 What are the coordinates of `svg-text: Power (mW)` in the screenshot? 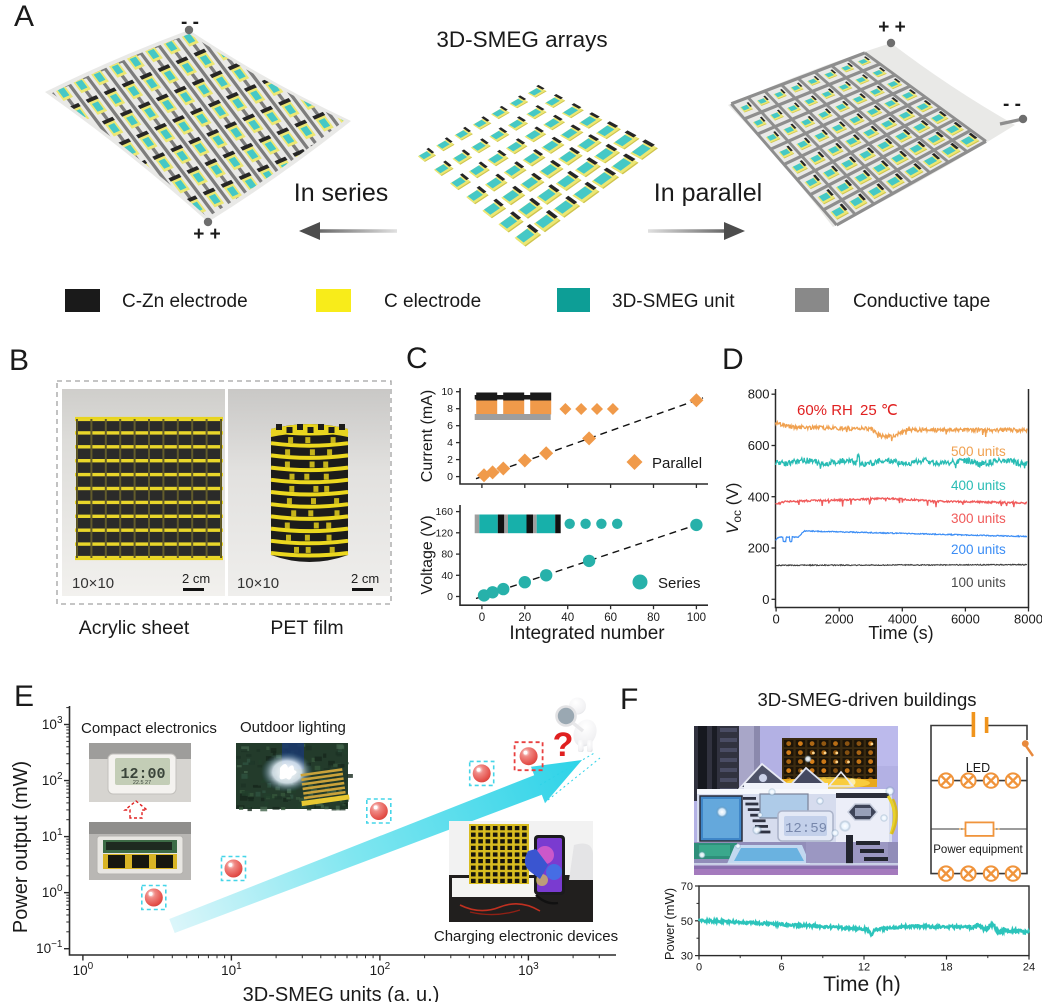 It's located at (669, 924).